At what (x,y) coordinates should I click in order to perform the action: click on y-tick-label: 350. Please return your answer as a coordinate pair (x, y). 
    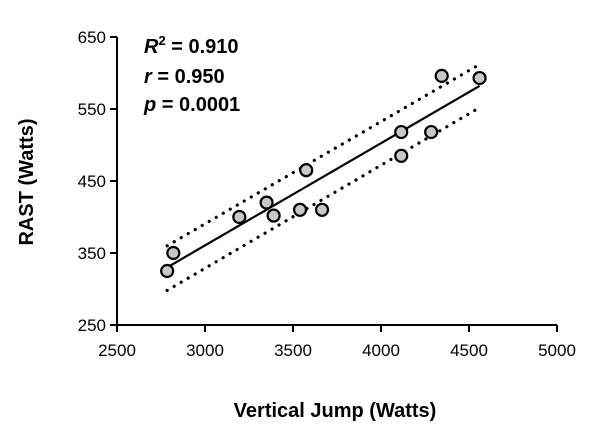
    Looking at the image, I should click on (92, 253).